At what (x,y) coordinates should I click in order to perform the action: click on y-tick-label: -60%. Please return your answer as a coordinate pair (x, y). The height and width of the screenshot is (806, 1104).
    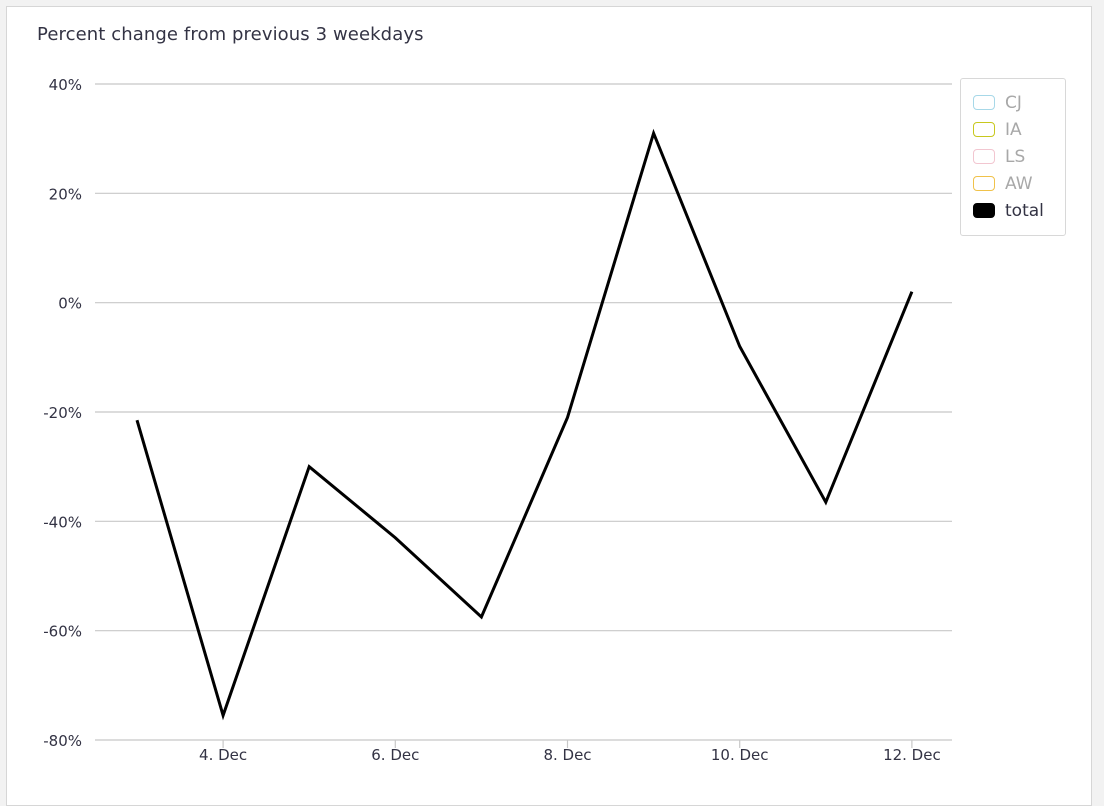
    Looking at the image, I should click on (62, 632).